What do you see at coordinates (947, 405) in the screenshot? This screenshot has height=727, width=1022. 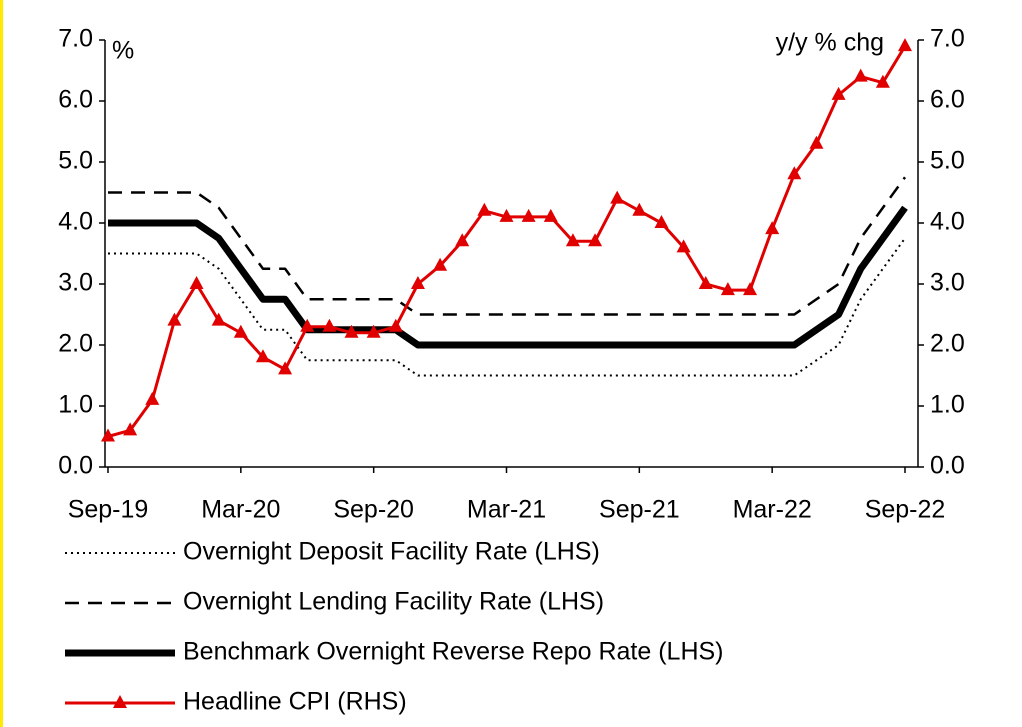 I see `y2-tick-label: 1.0` at bounding box center [947, 405].